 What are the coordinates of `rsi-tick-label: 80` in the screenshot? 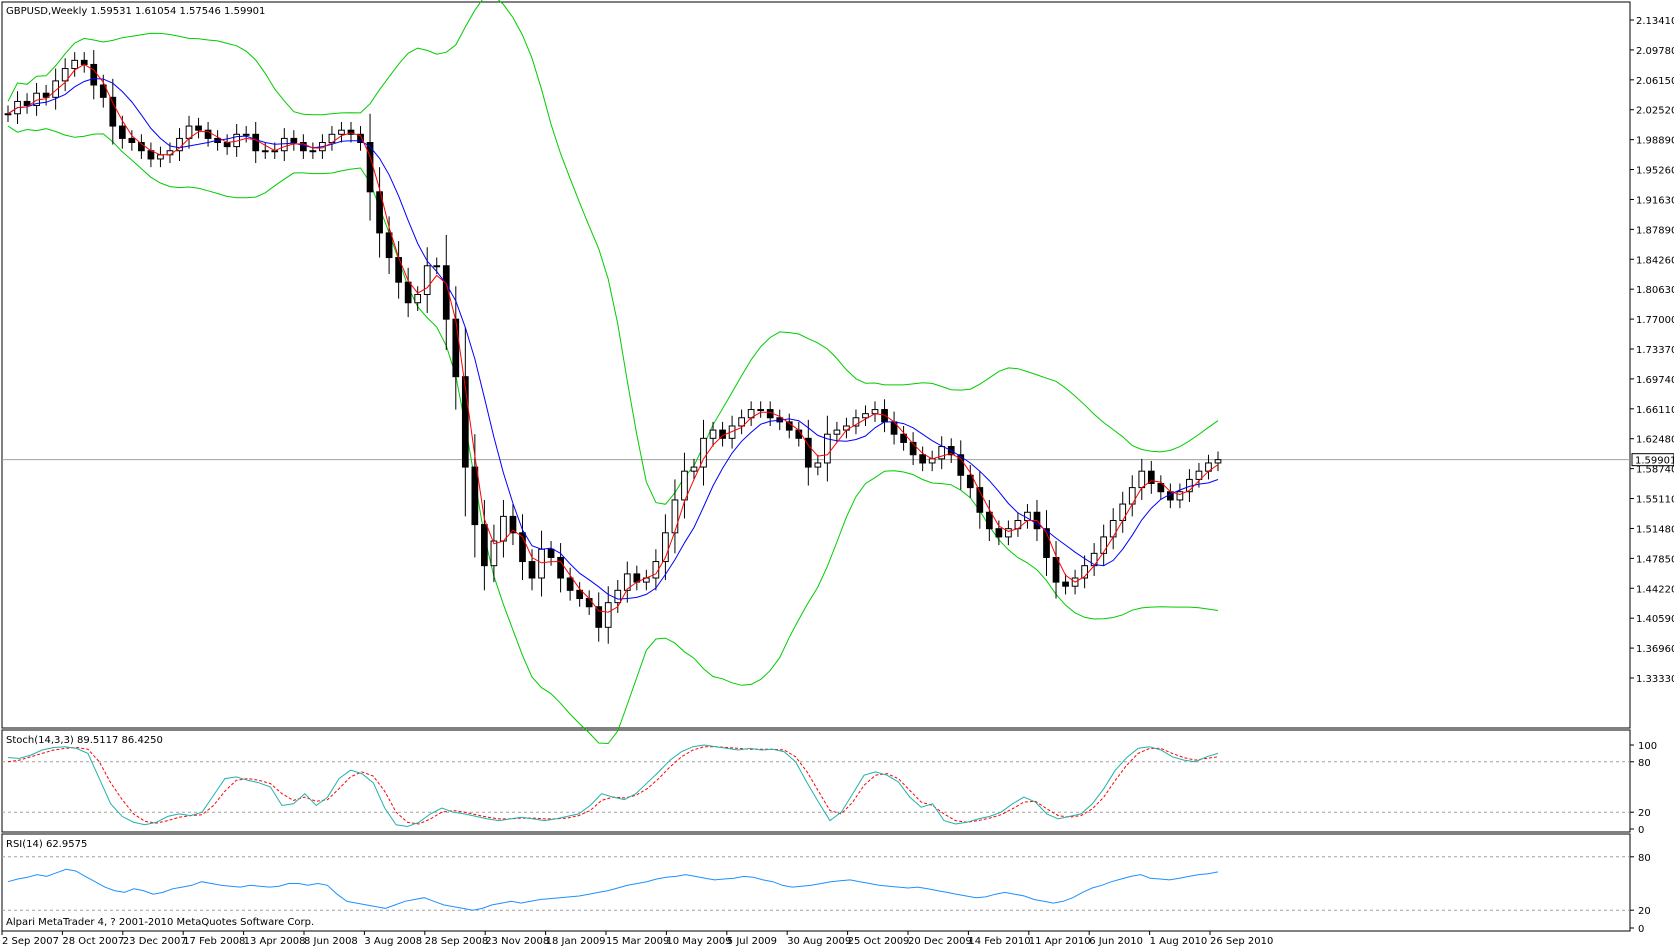 It's located at (1644, 858).